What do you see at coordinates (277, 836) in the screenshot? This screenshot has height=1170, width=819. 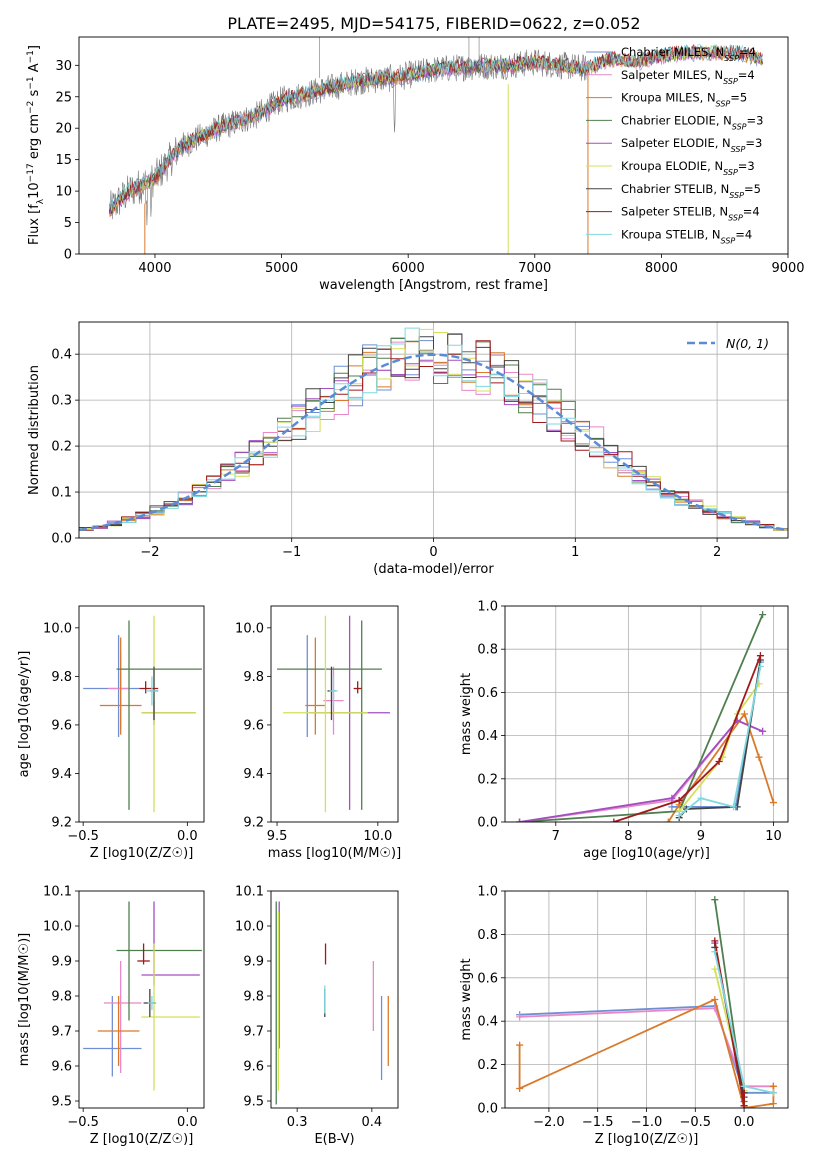 I see `x-tick-label: 9.5` at bounding box center [277, 836].